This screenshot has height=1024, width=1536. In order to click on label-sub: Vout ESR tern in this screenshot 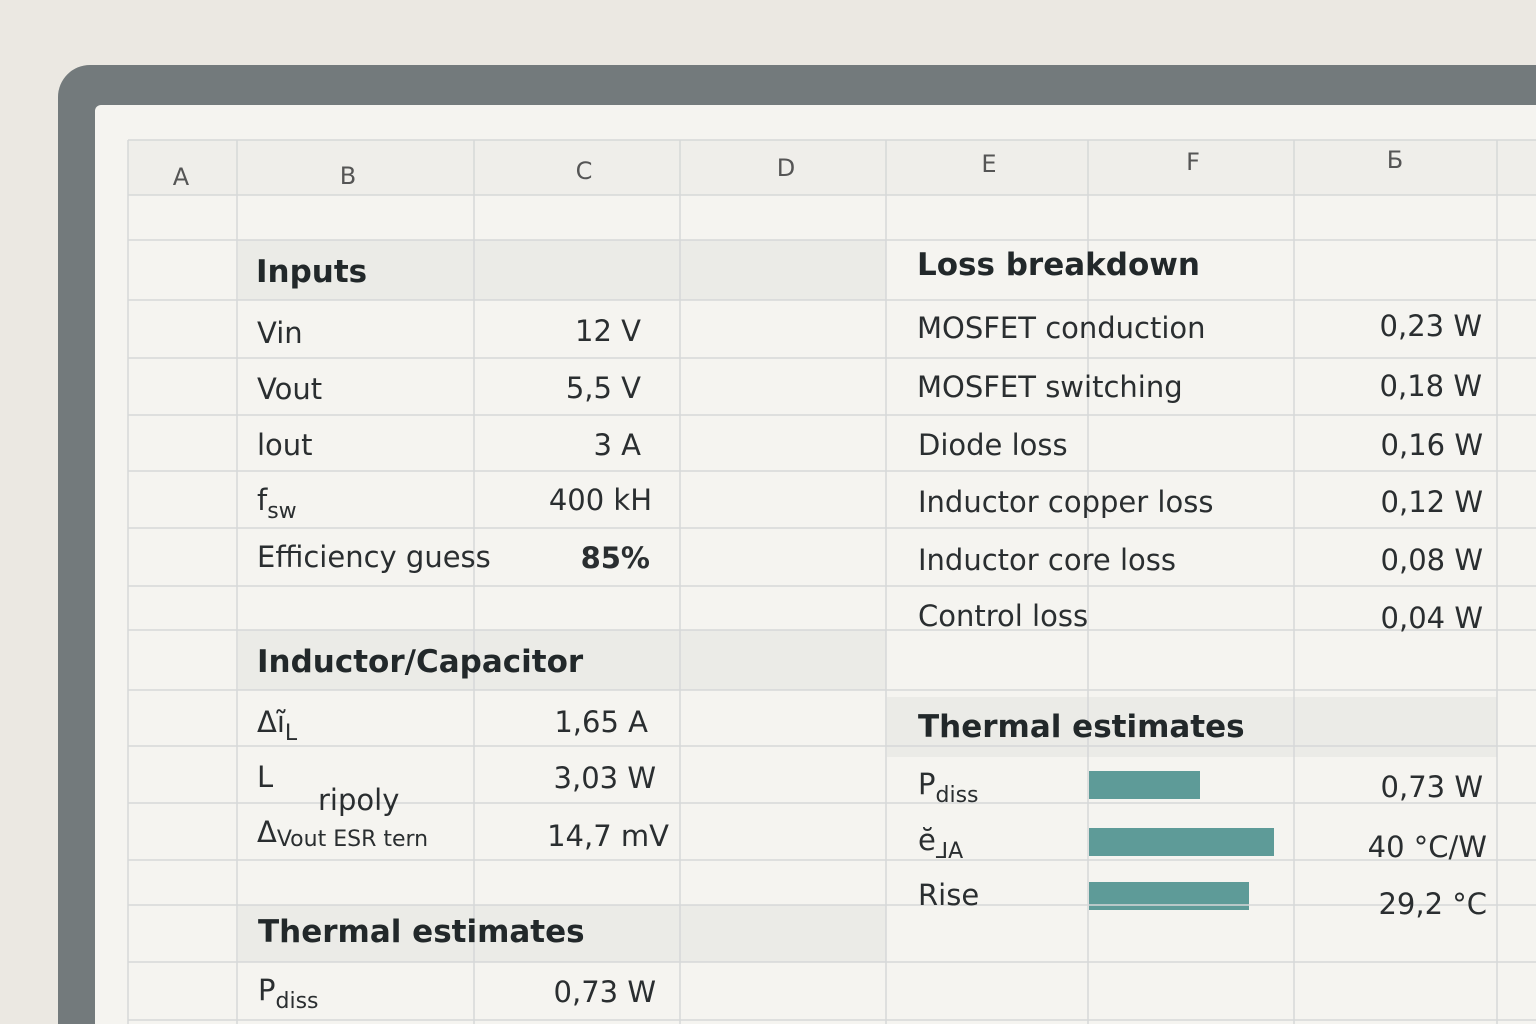, I will do `click(352, 839)`.